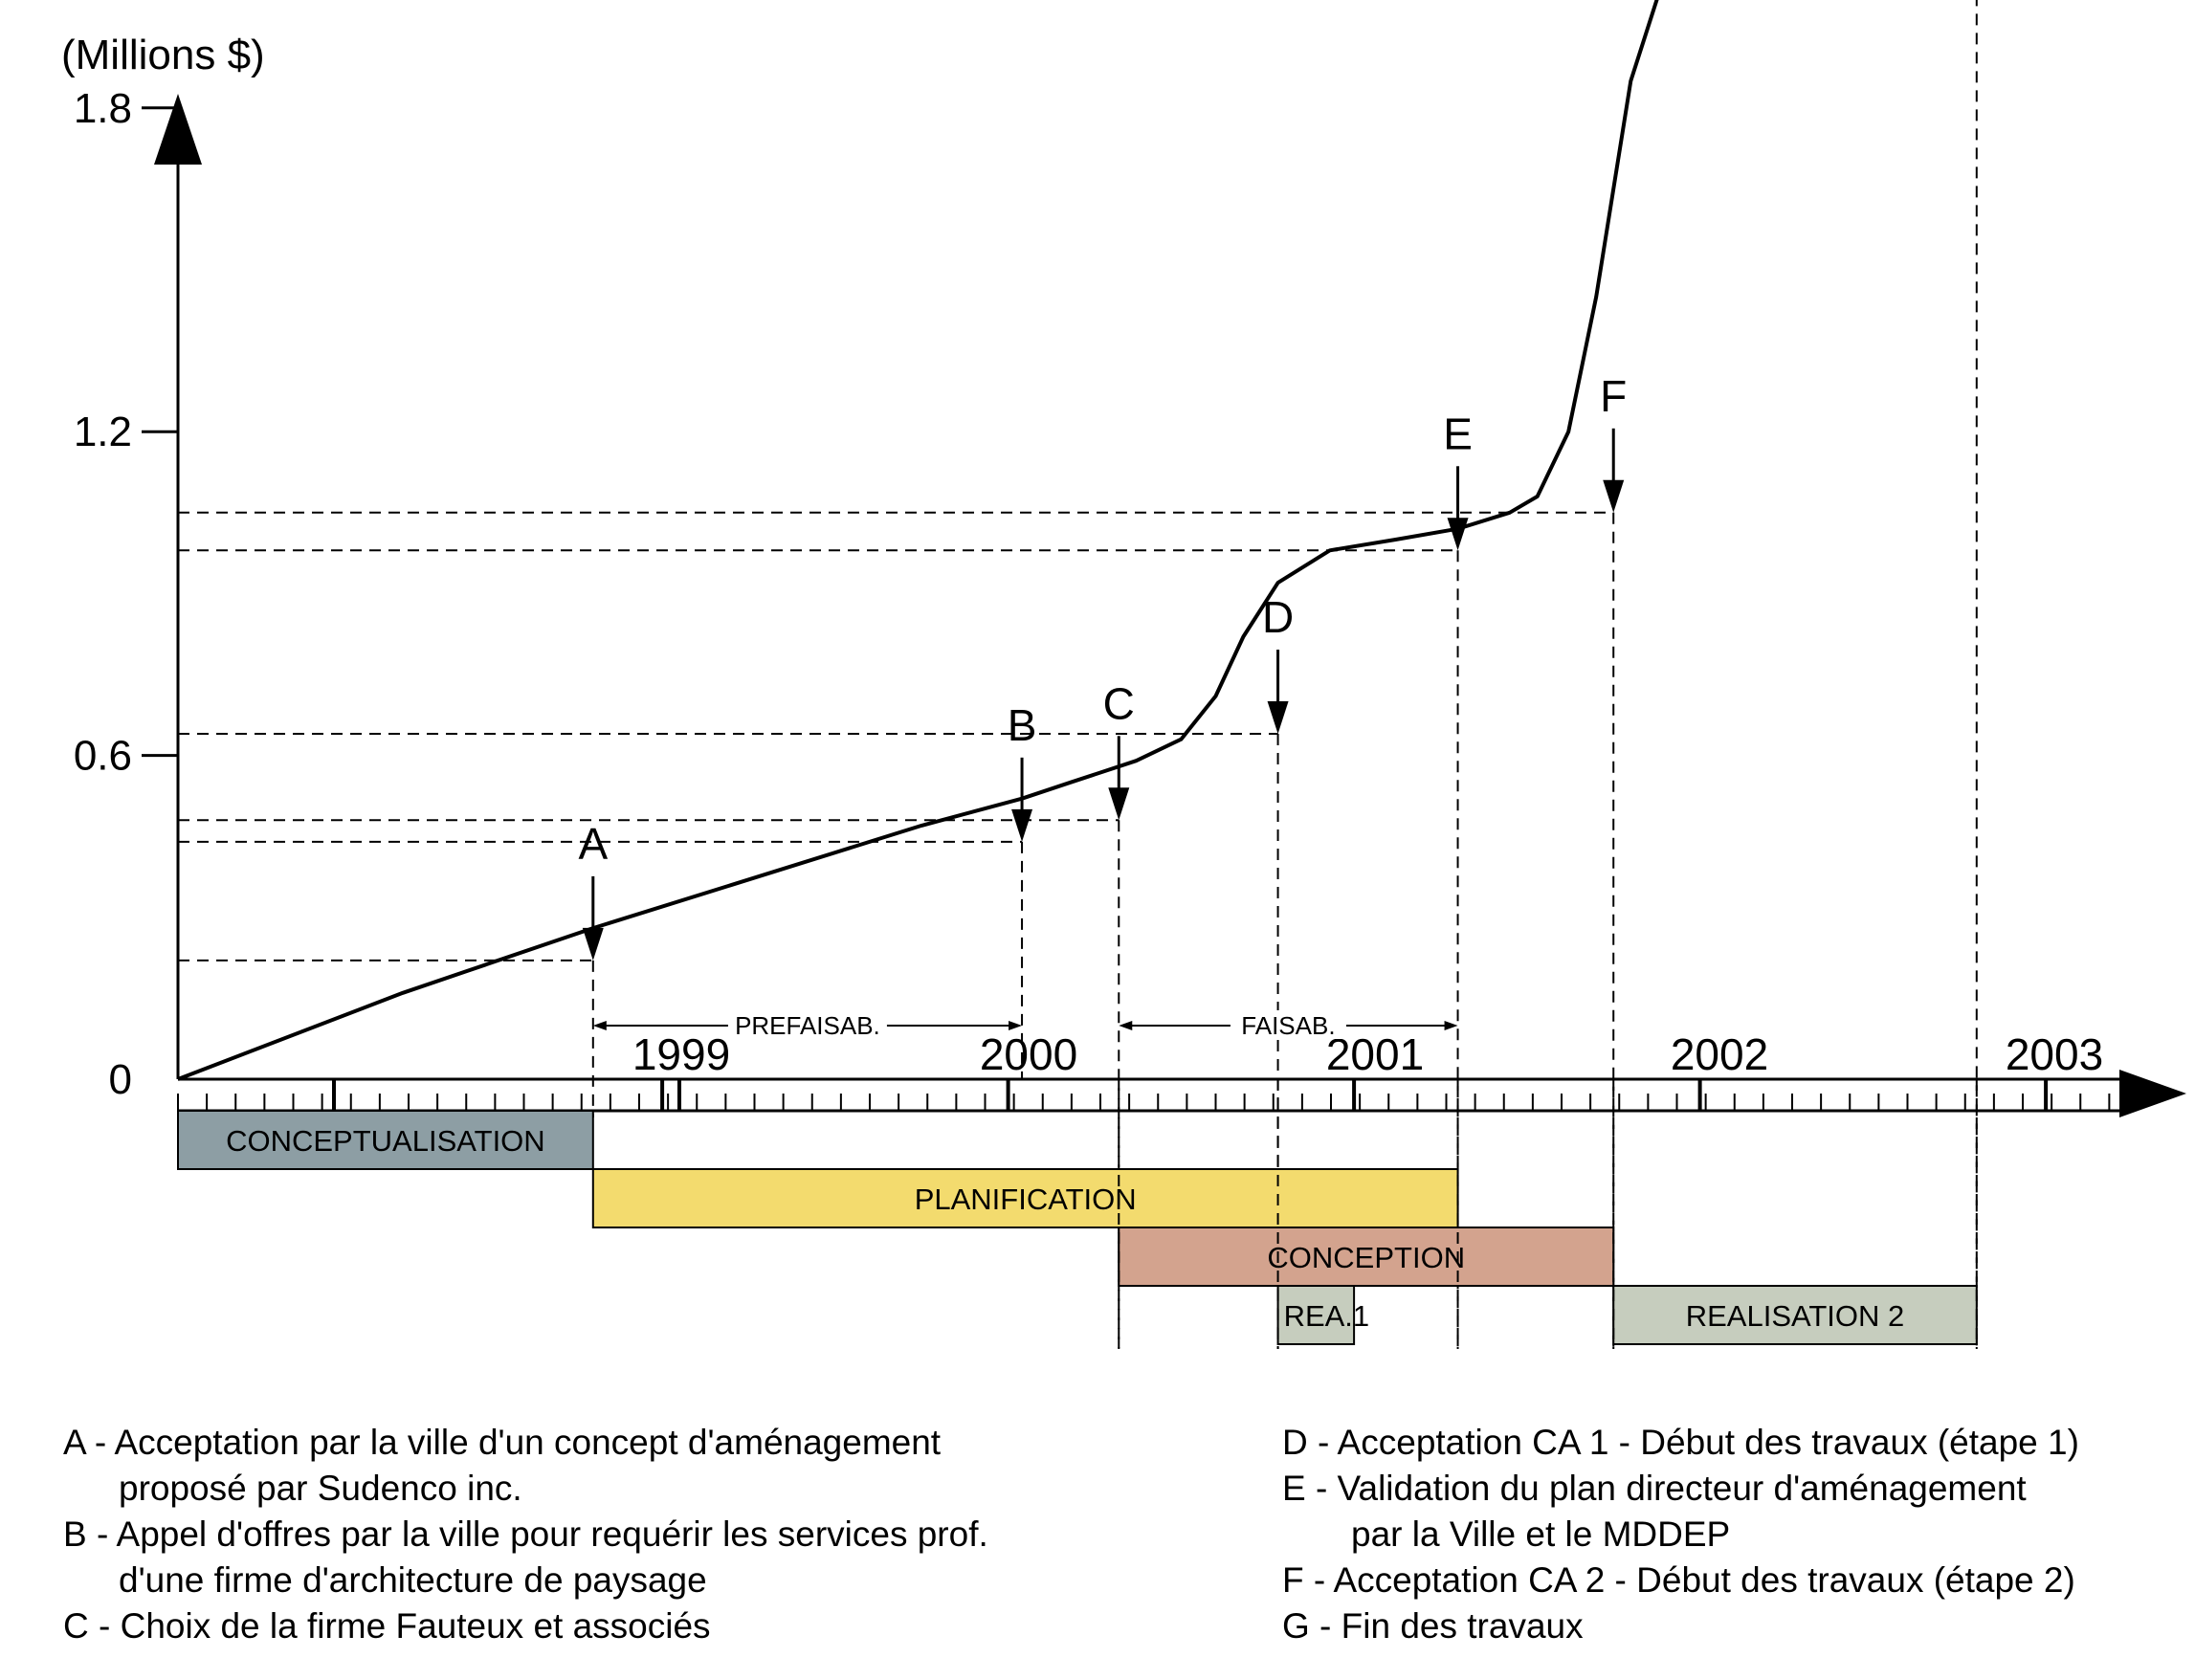 The image size is (2195, 1680). What do you see at coordinates (103, 757) in the screenshot?
I see `y-tick-label: 0.6` at bounding box center [103, 757].